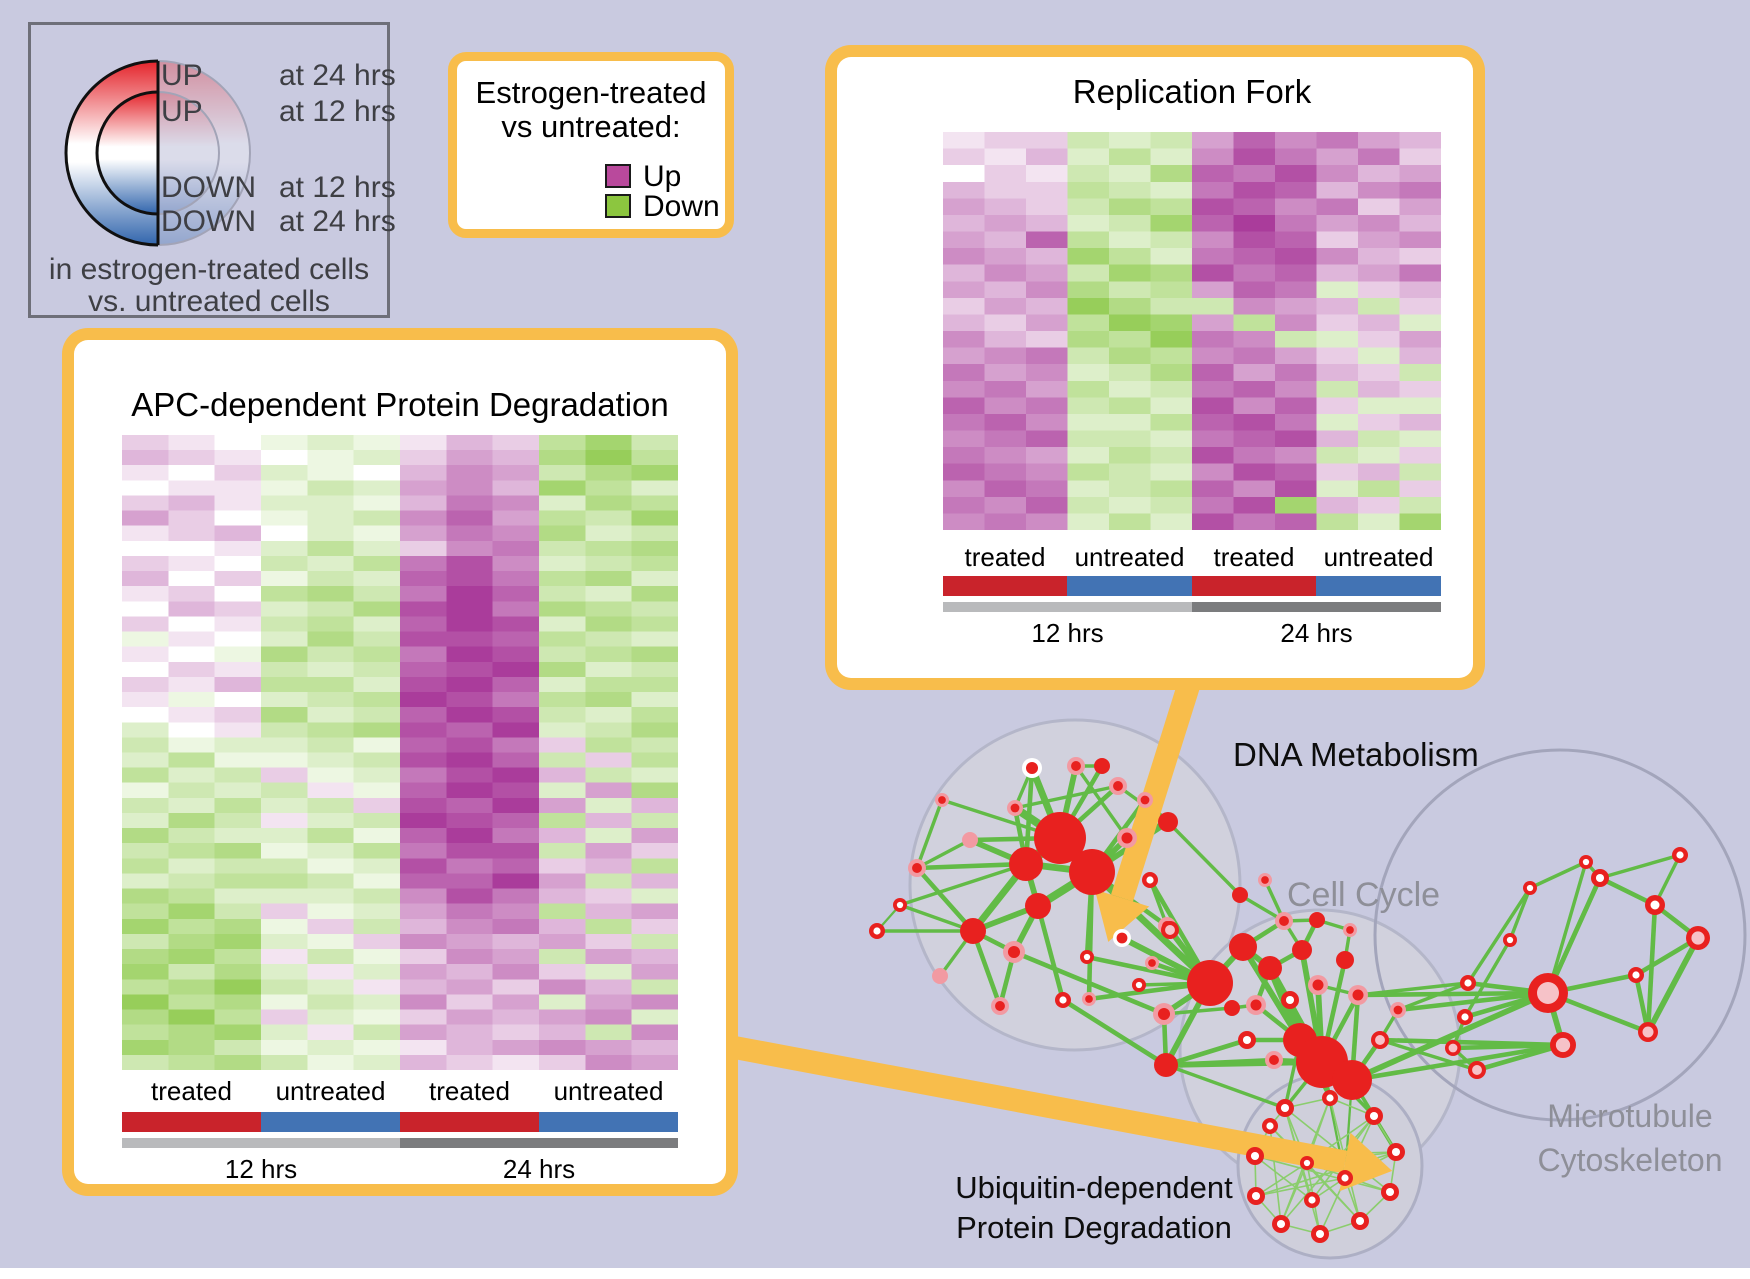  I want to click on legend-up-12-dir: UP, so click(182, 111).